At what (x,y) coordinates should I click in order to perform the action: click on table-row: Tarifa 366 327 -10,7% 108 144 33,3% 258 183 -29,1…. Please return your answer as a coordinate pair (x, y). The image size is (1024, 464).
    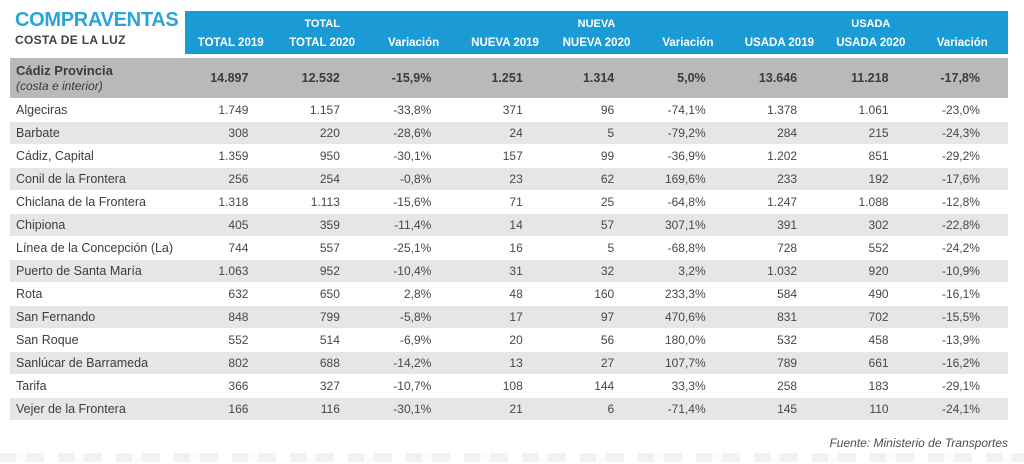
    Looking at the image, I should click on (509, 386).